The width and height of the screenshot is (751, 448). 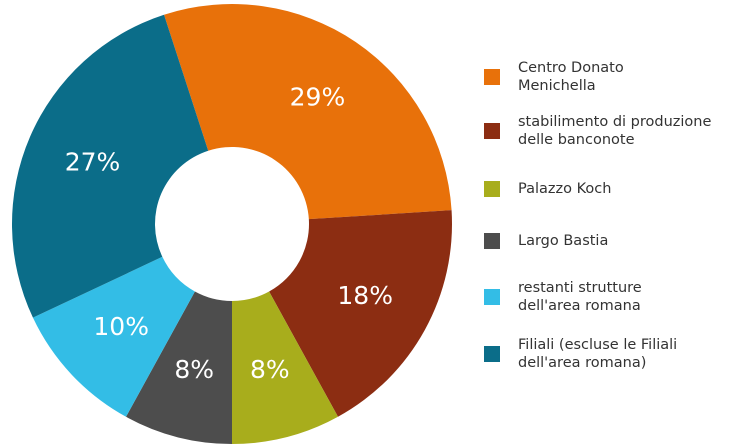 What do you see at coordinates (93, 162) in the screenshot?
I see `value-label: 27%` at bounding box center [93, 162].